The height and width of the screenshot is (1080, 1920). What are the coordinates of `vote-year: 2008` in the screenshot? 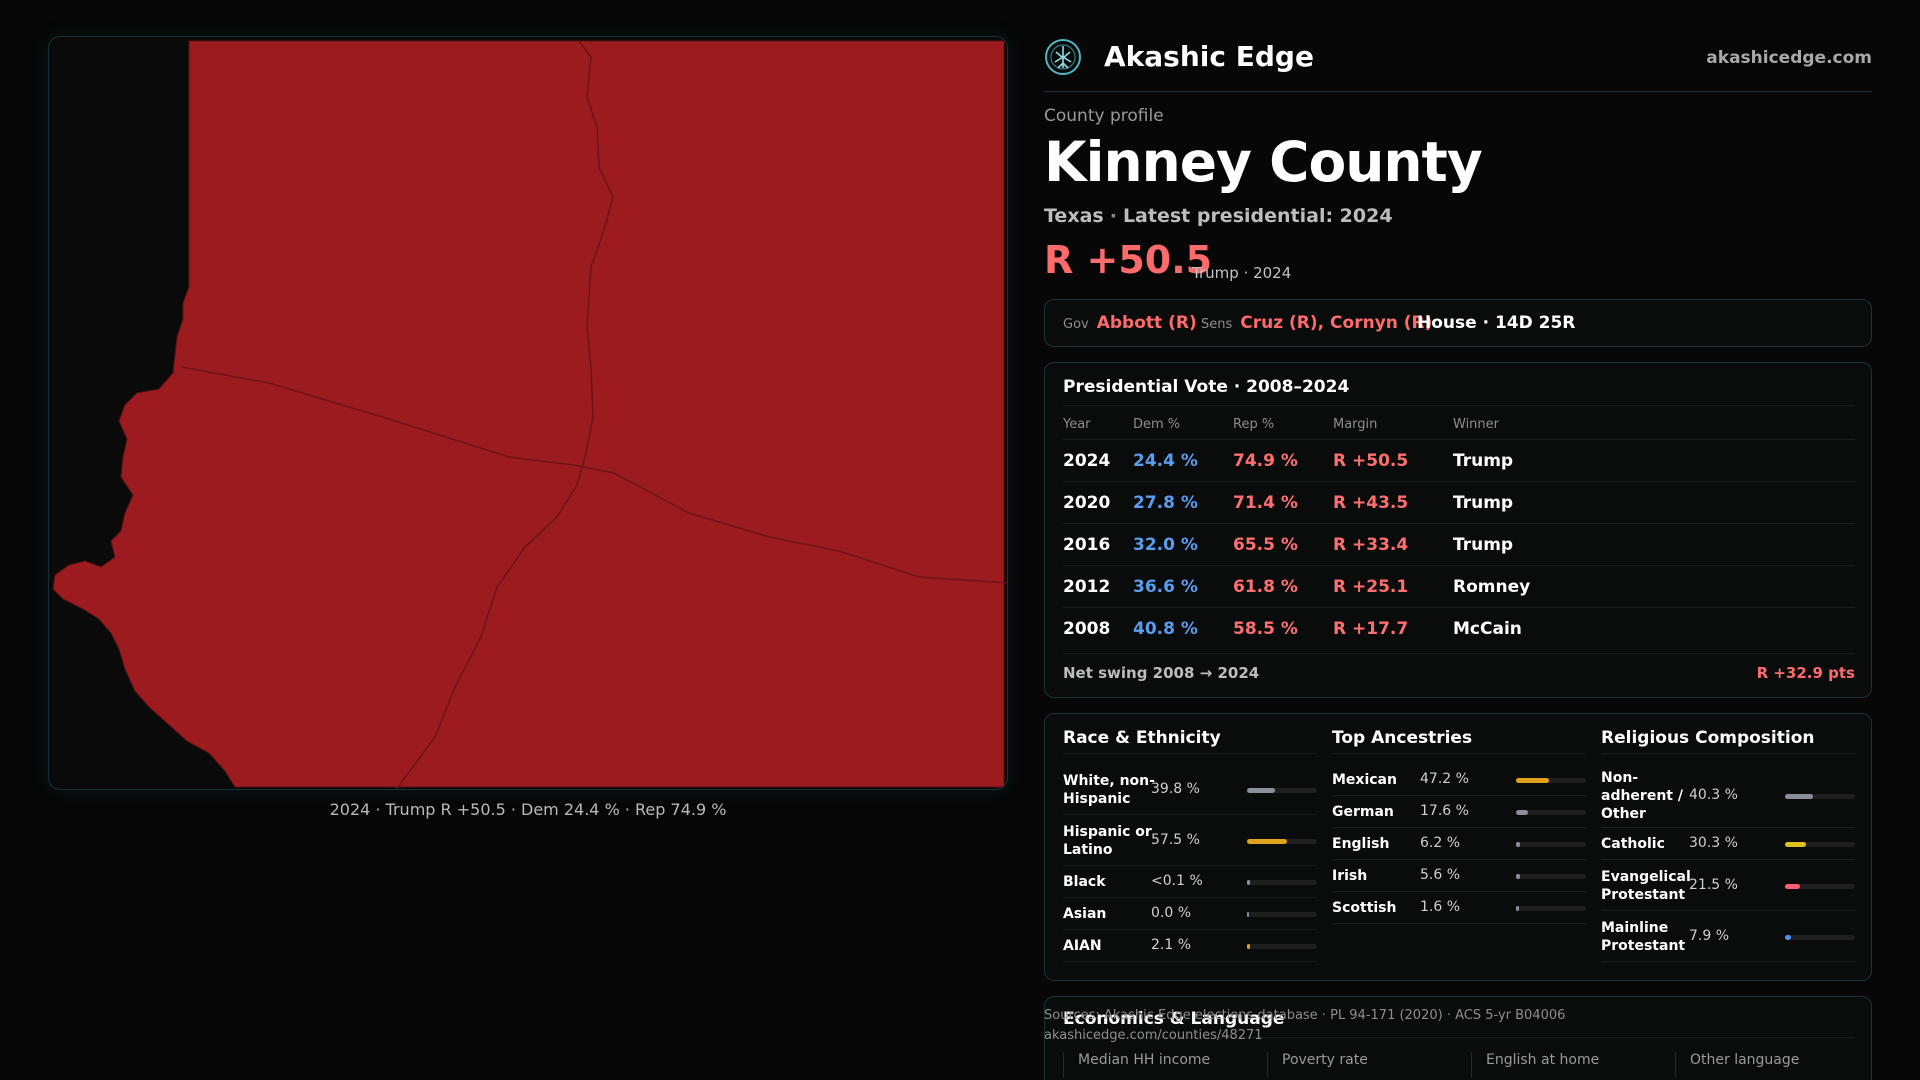 It's located at (1087, 629).